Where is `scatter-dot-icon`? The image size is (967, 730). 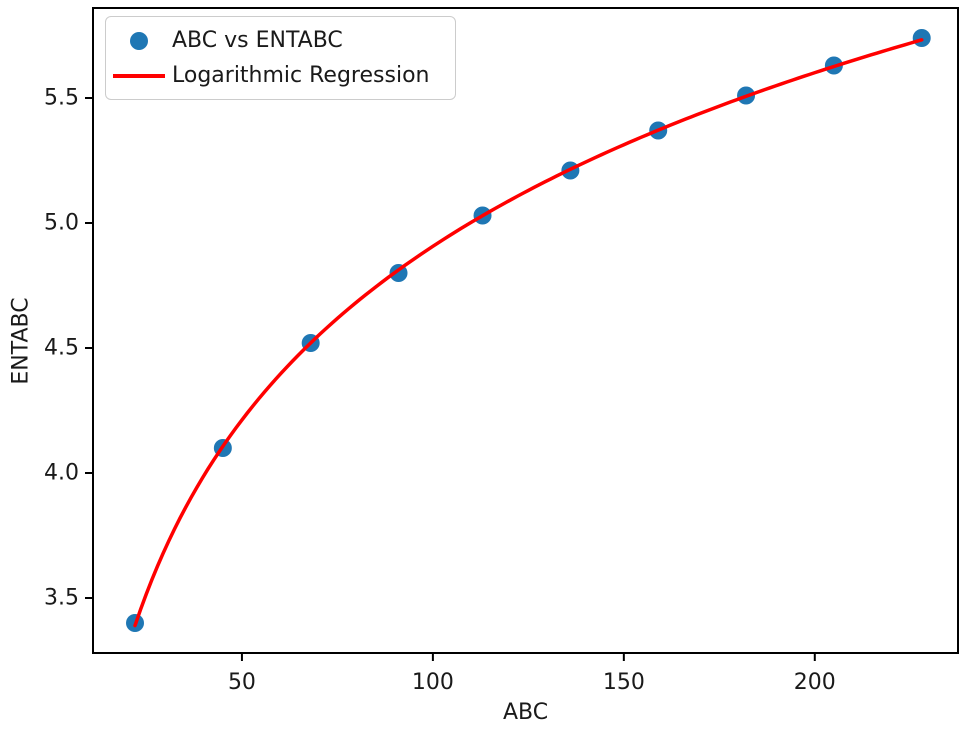
scatter-dot-icon is located at coordinates (139, 41).